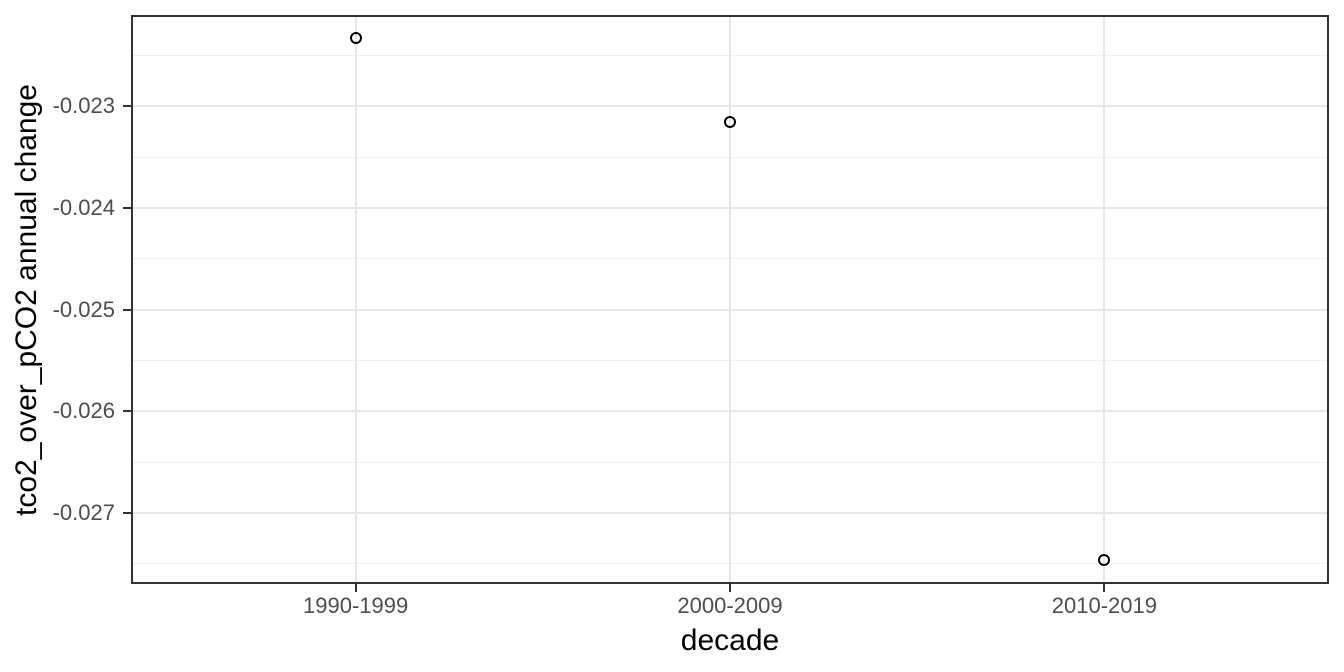 This screenshot has height=672, width=1344. I want to click on x-tick-label: 2010-2019, so click(1104, 605).